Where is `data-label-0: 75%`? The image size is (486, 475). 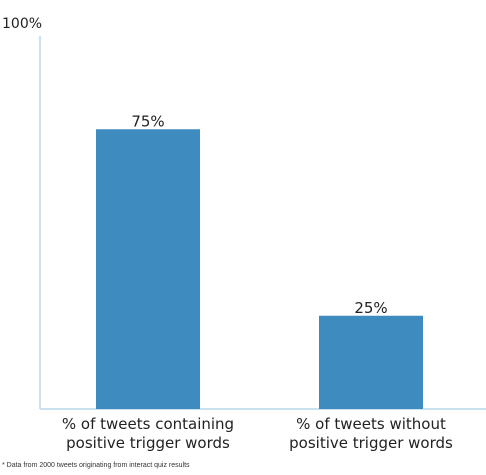
data-label-0: 75% is located at coordinates (147, 121).